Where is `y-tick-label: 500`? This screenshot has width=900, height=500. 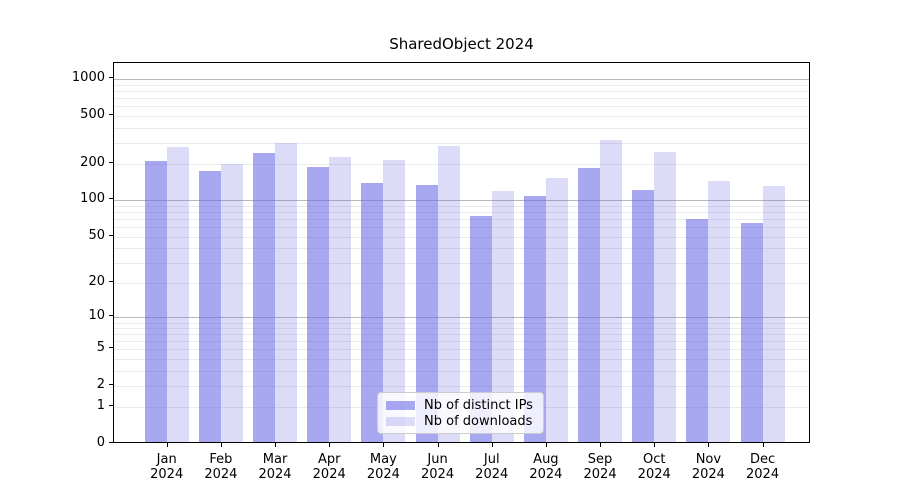 y-tick-label: 500 is located at coordinates (92, 114).